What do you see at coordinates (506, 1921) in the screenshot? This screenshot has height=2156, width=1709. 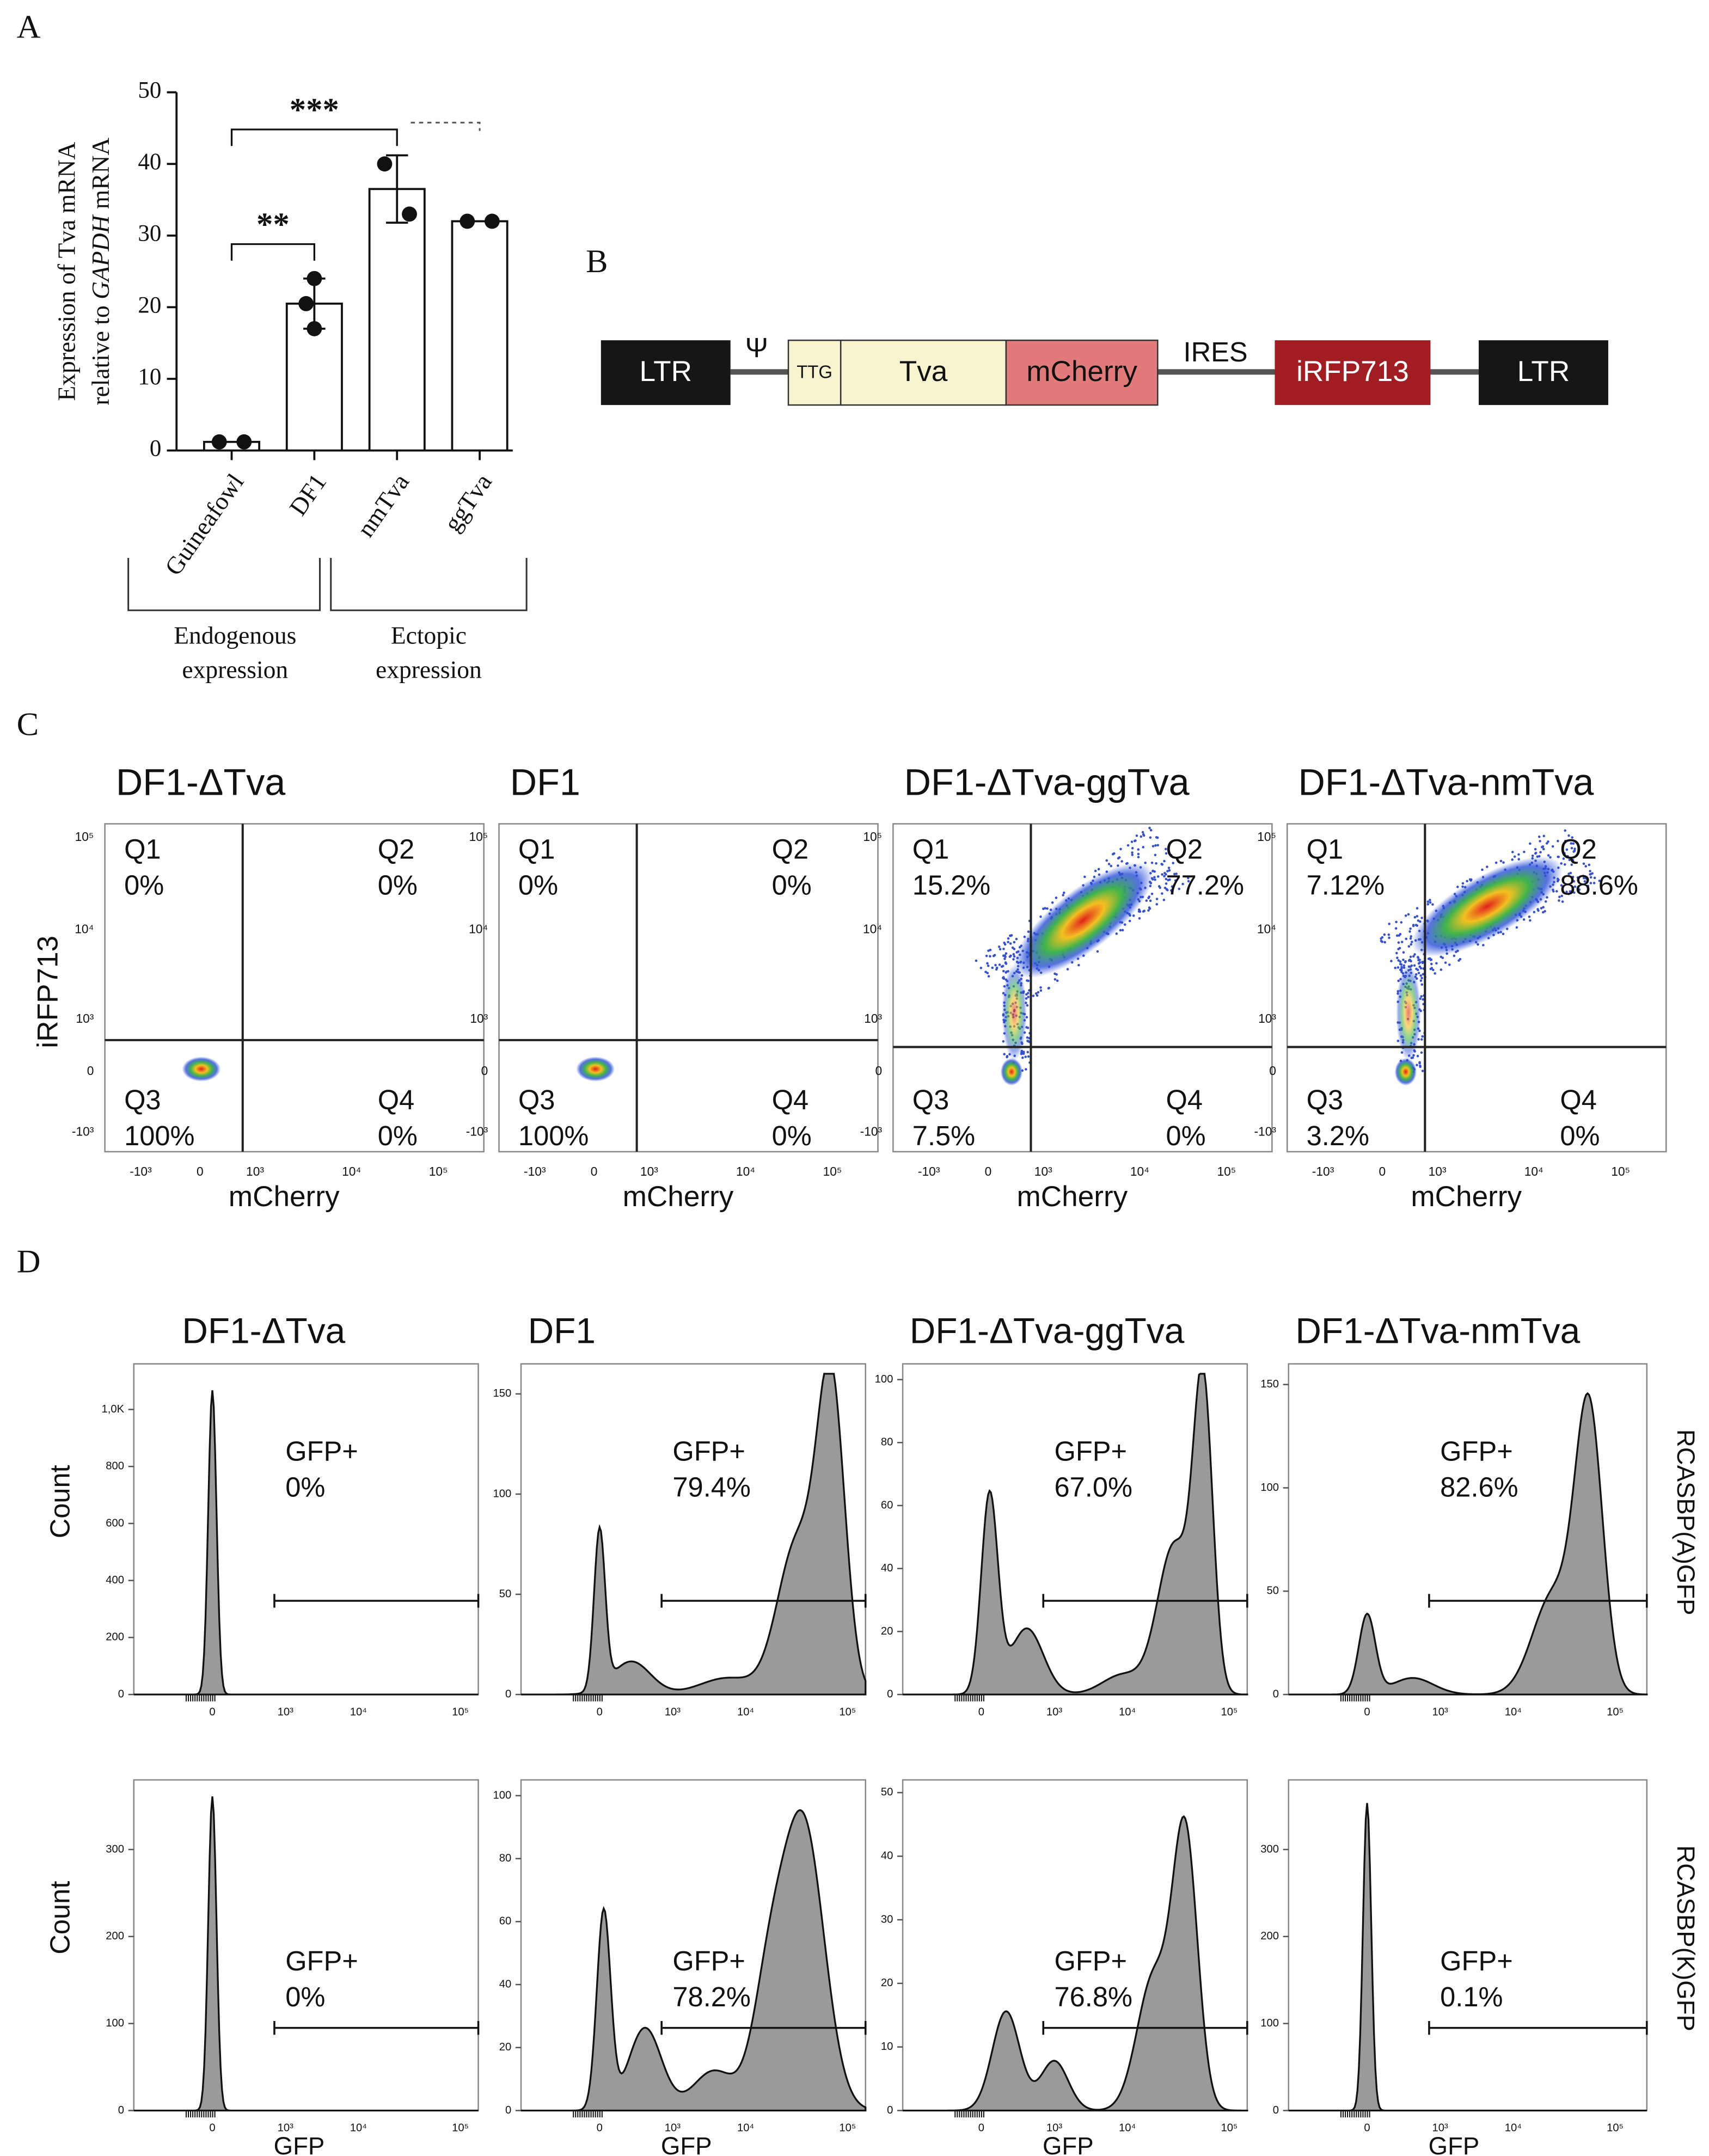 I see `y-tick-label: 60` at bounding box center [506, 1921].